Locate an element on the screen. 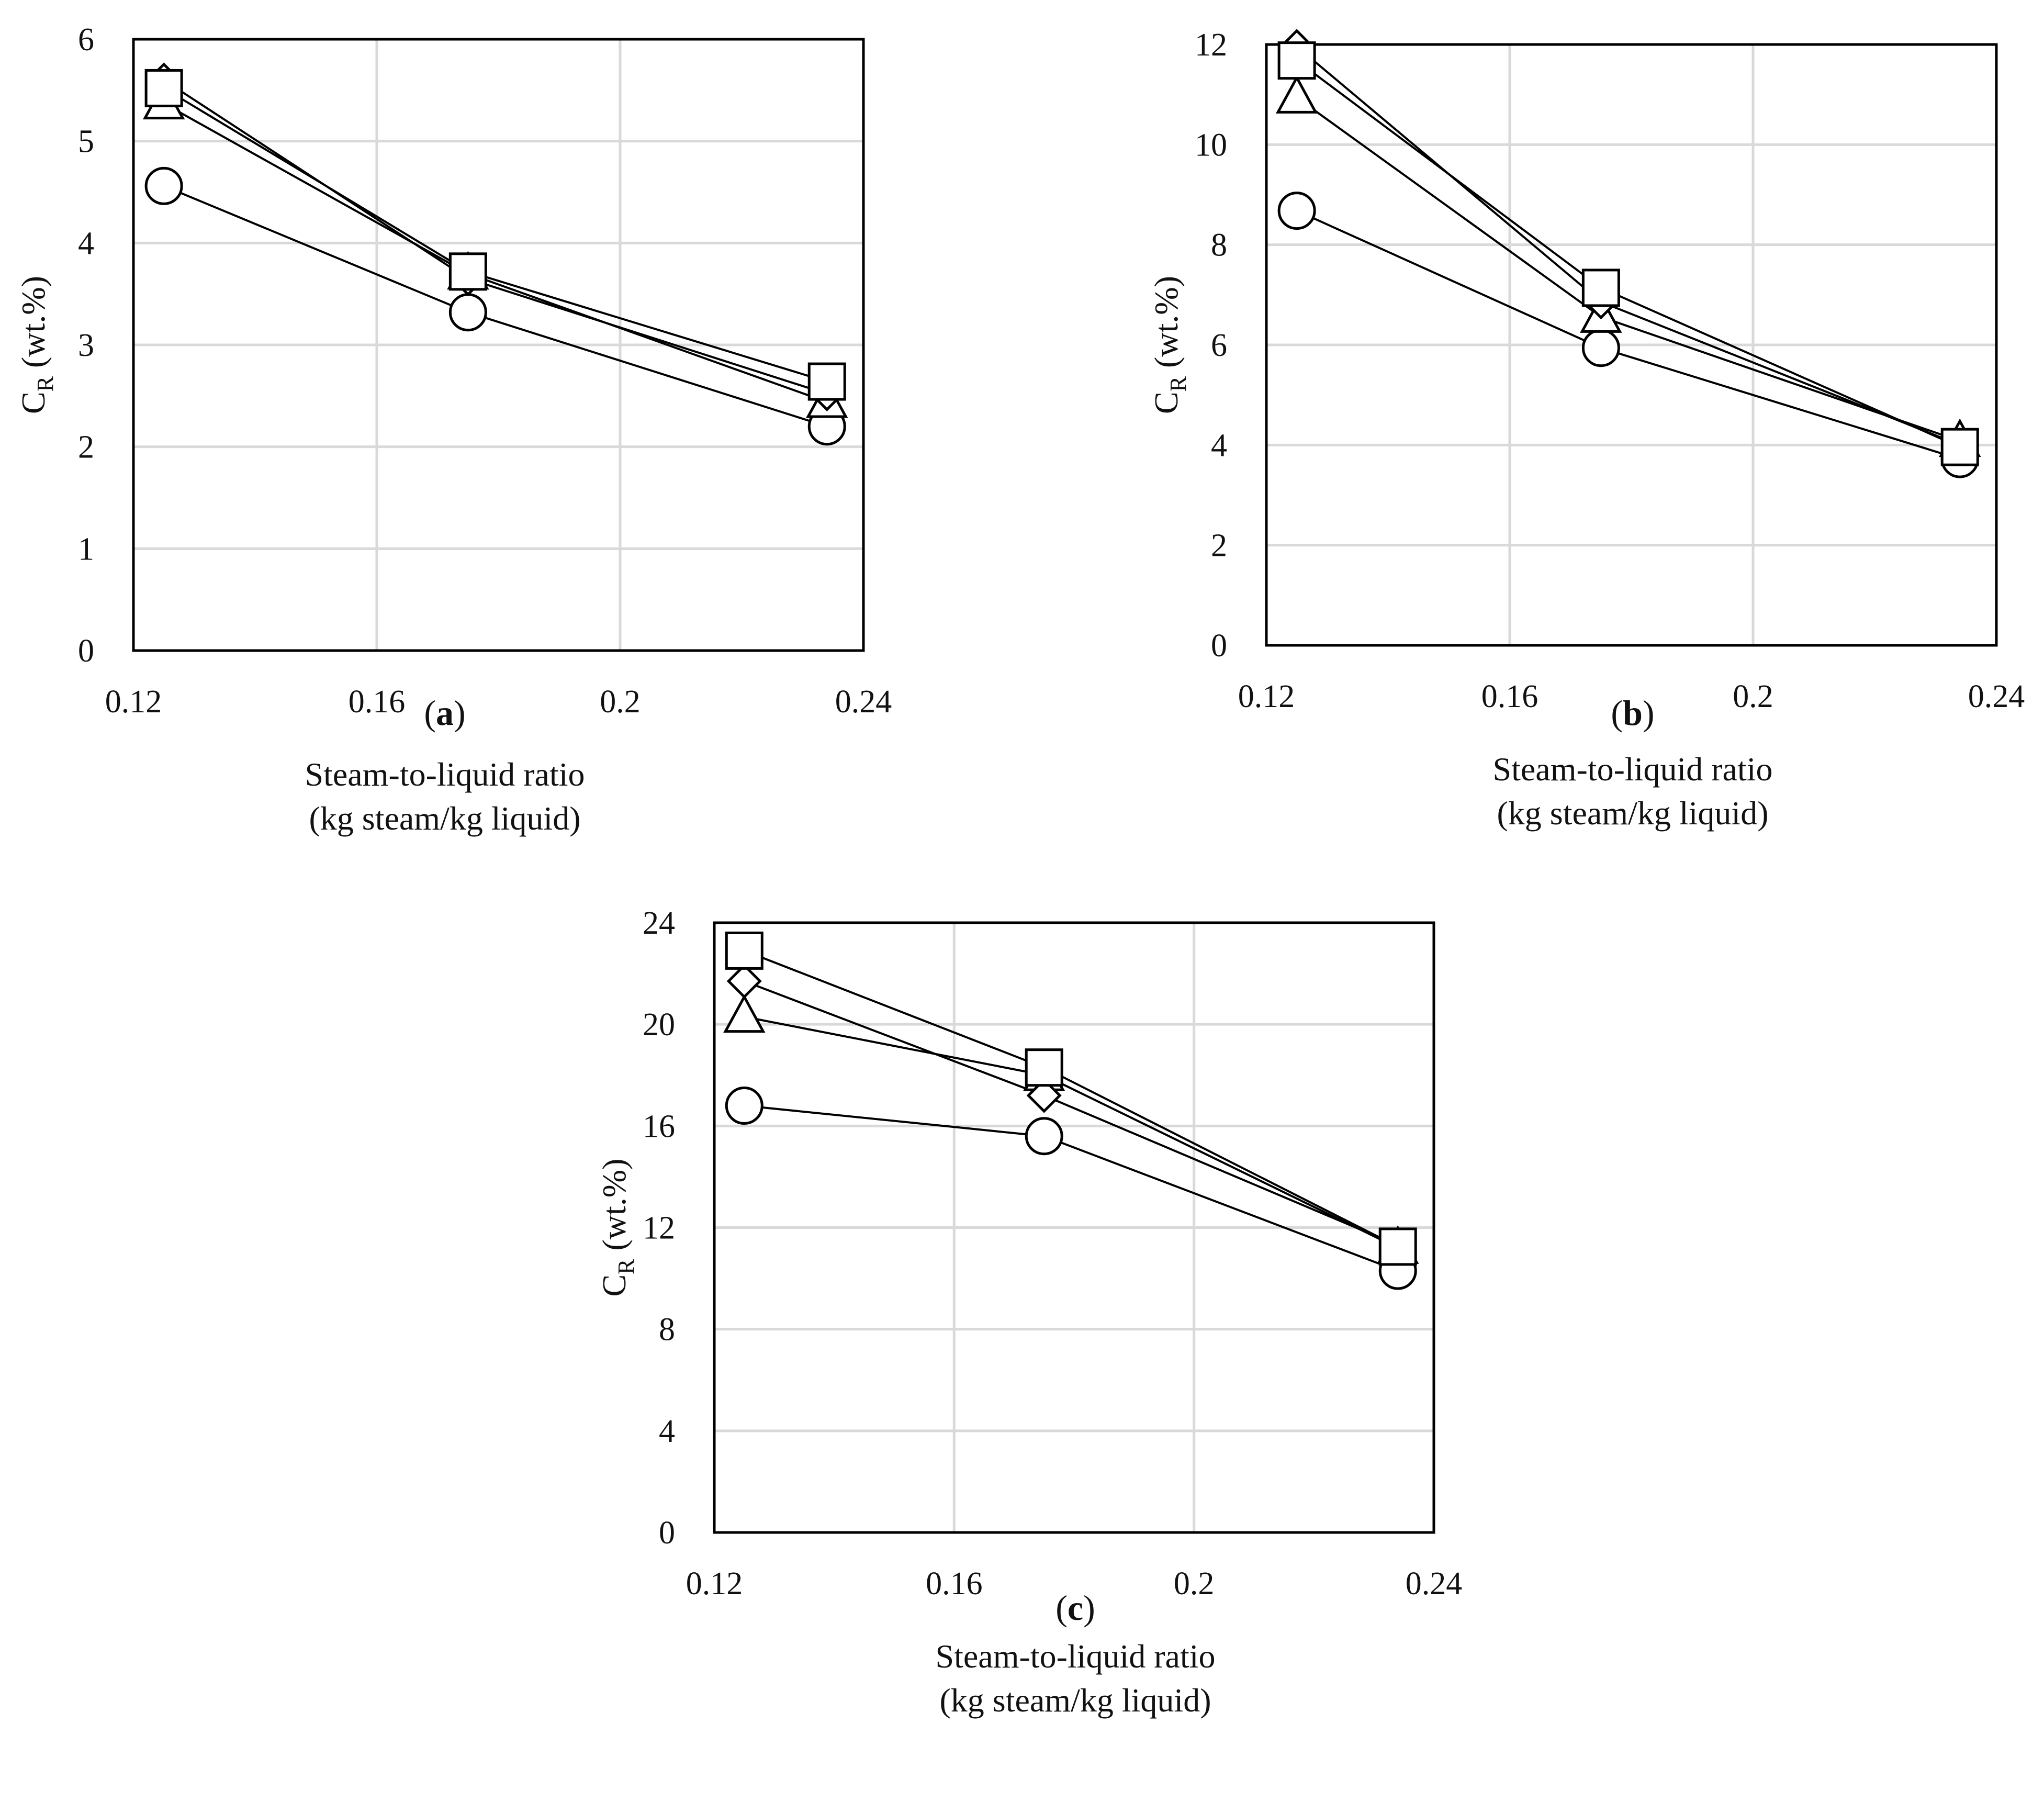 The width and height of the screenshot is (2044, 1802). panel-label: (a) is located at coordinates (445, 713).